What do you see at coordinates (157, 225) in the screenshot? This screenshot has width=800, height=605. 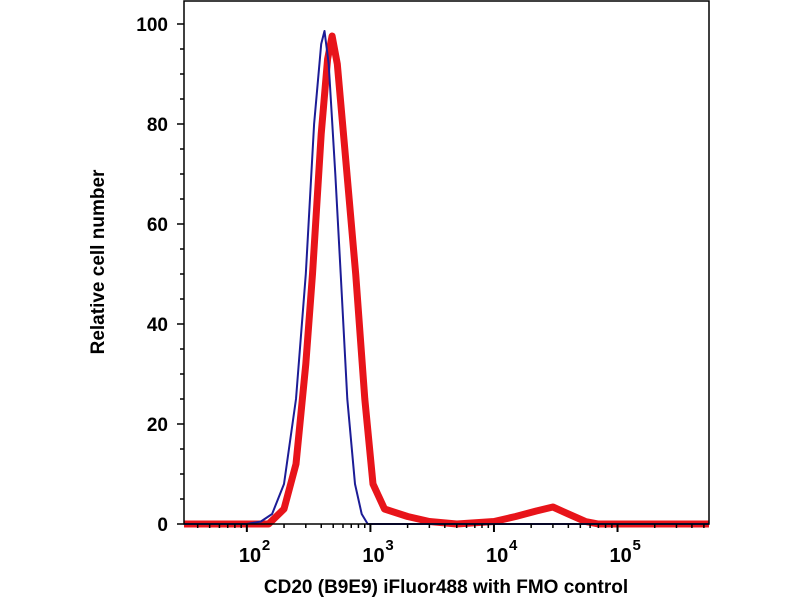 I see `y-tick-label: 60` at bounding box center [157, 225].